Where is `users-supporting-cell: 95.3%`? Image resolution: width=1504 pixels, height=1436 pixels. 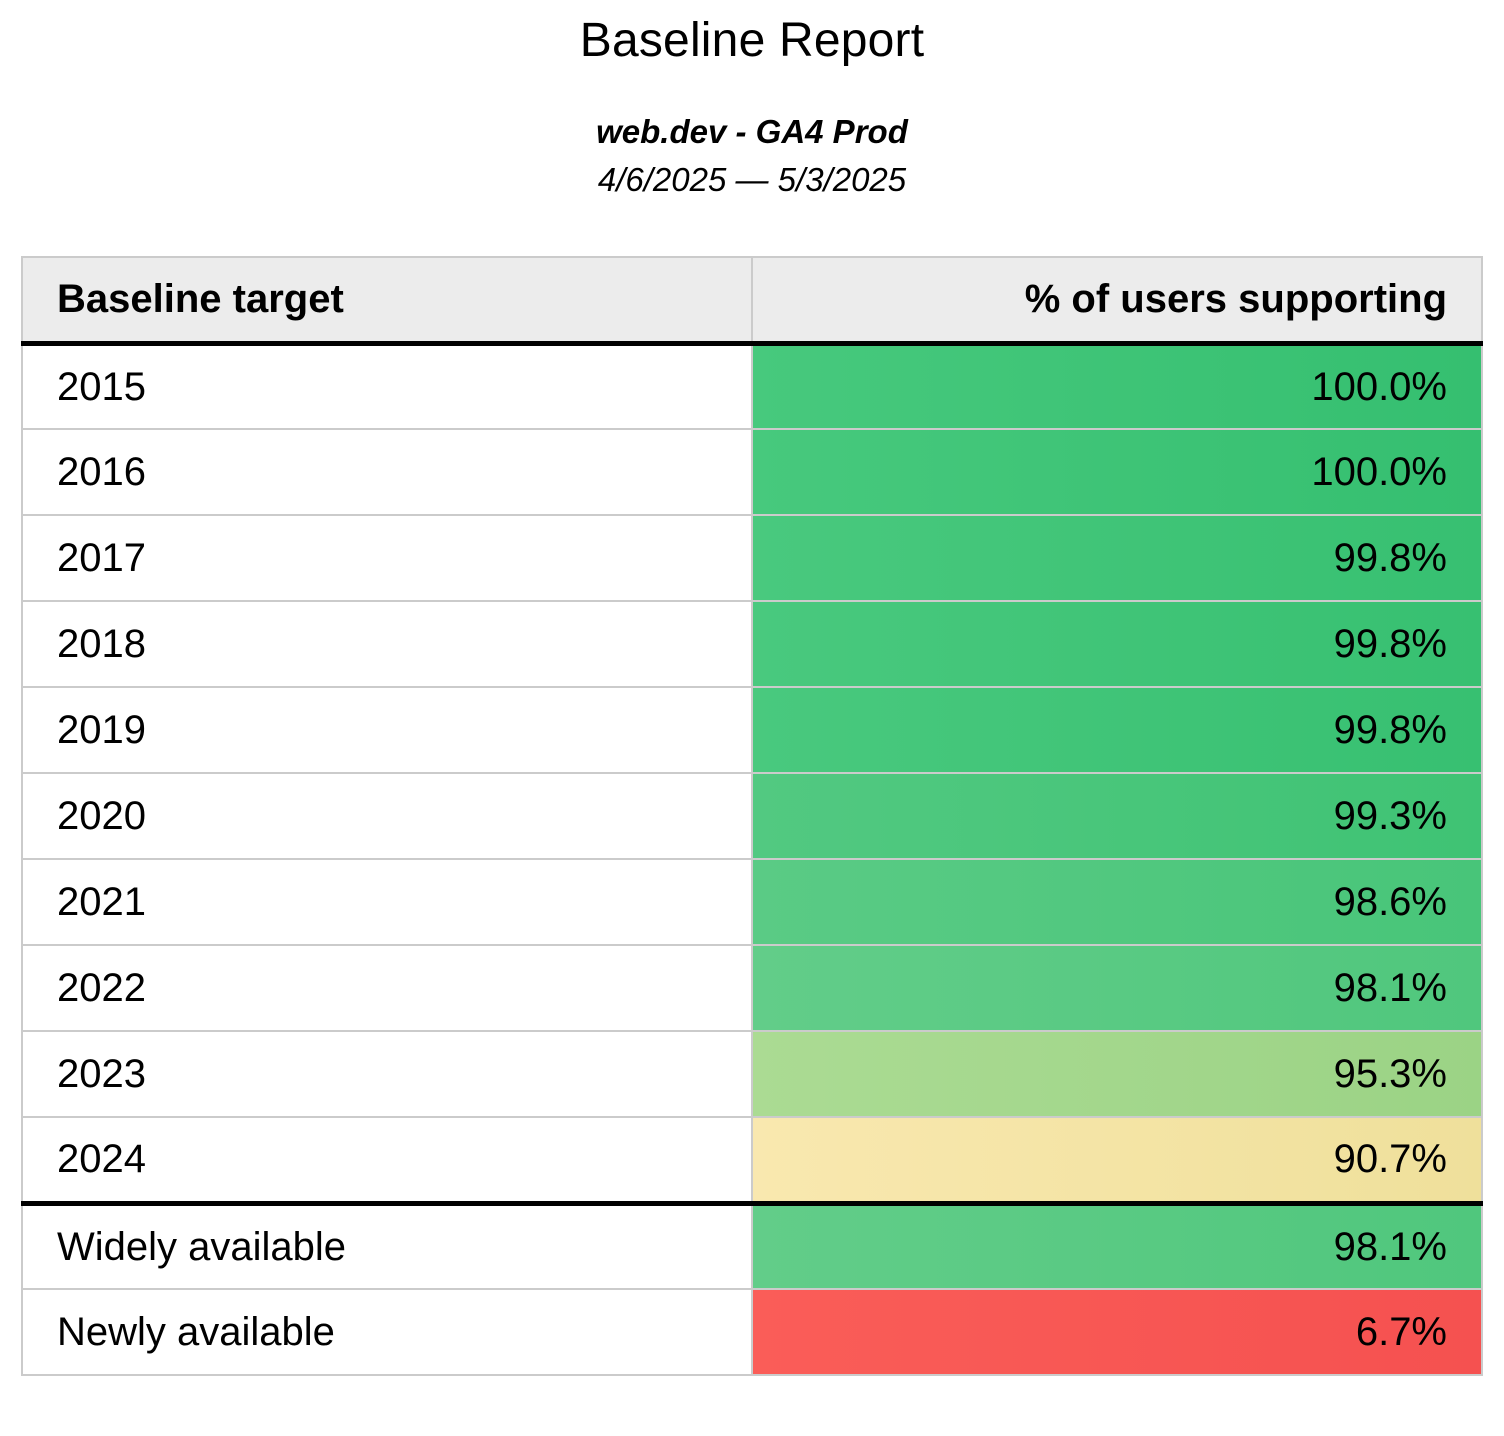
users-supporting-cell: 95.3% is located at coordinates (1117, 1074).